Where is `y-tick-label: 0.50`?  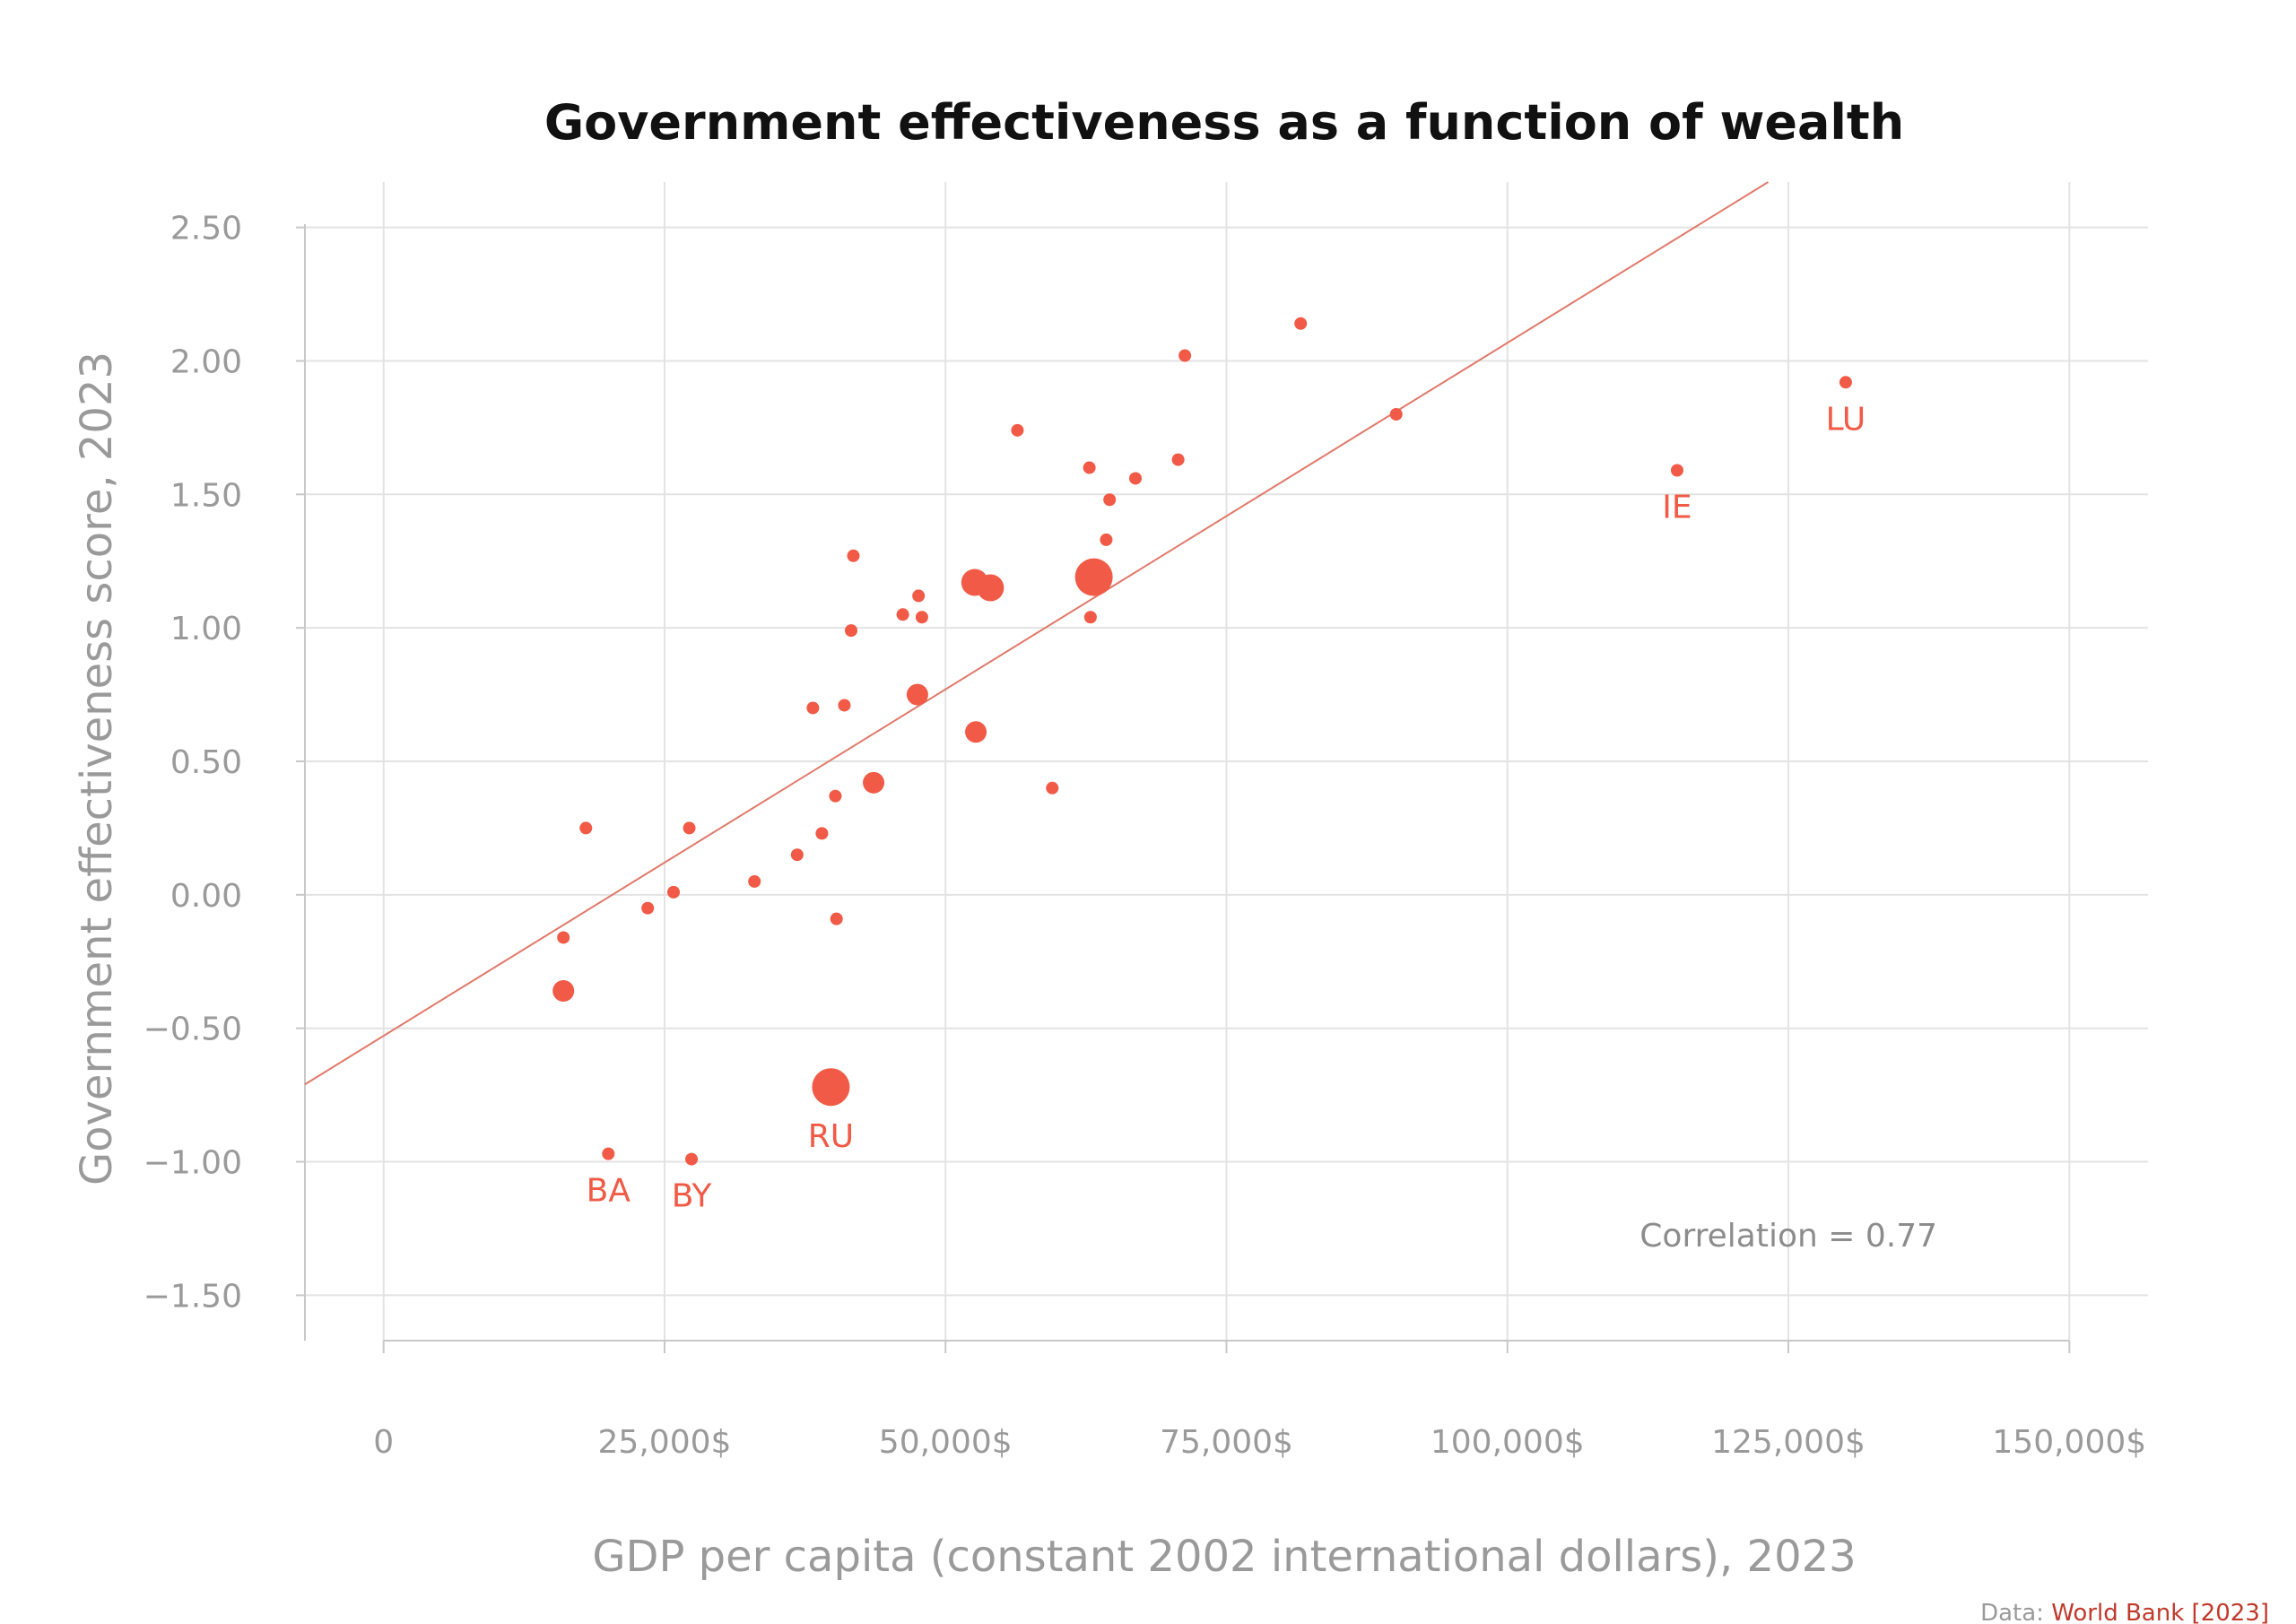 y-tick-label: 0.50 is located at coordinates (206, 762).